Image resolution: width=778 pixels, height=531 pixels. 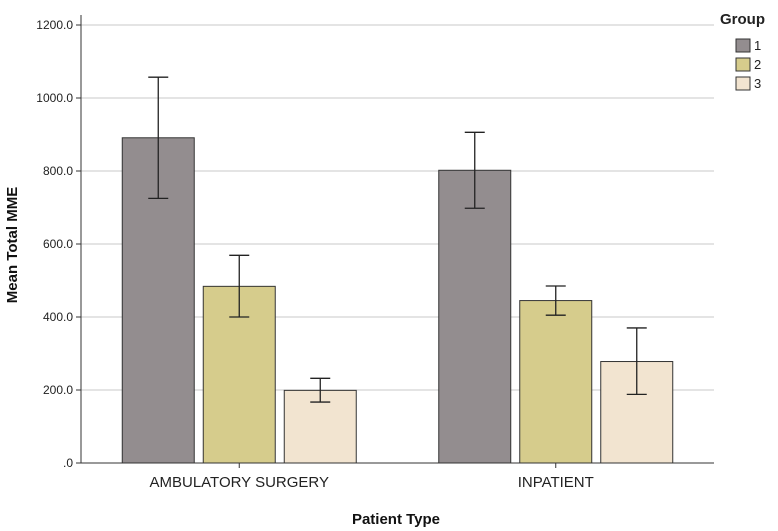 What do you see at coordinates (239, 482) in the screenshot?
I see `x-tick-label: AMBULATORY SURGERY` at bounding box center [239, 482].